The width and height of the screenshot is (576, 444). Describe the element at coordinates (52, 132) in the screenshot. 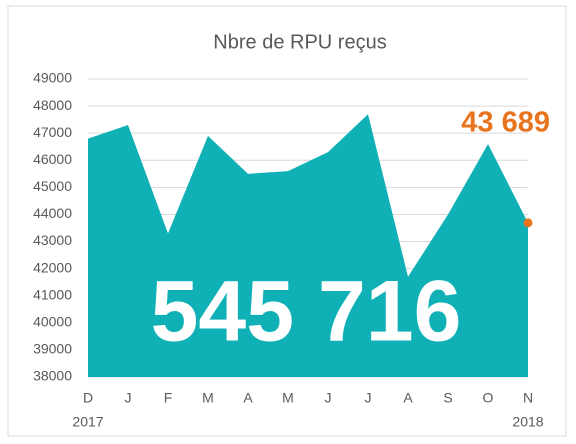

I see `y-tick-label: 47000` at that location.